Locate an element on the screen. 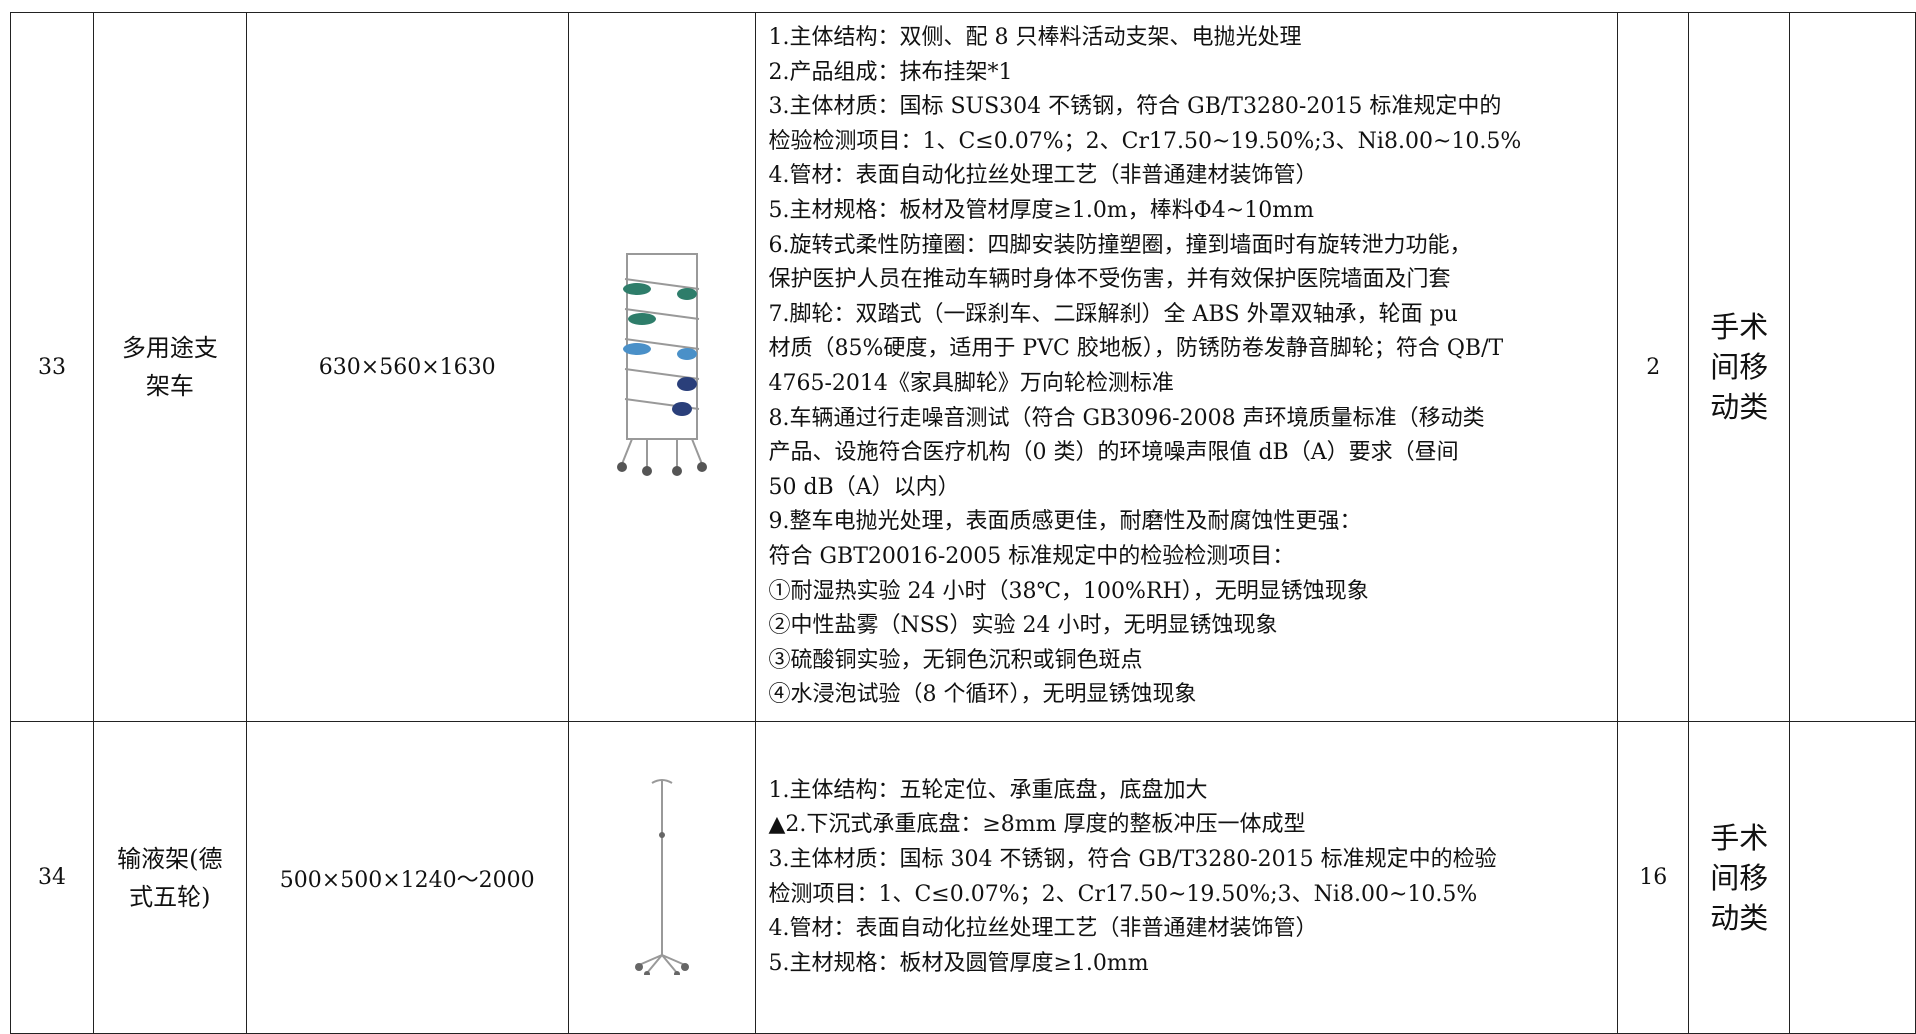 The image size is (1916, 1034). desc-line: 保护医护人员在推动车辆时身体不受伤害，并有效保护医院墙面及门套 is located at coordinates (1109, 280).